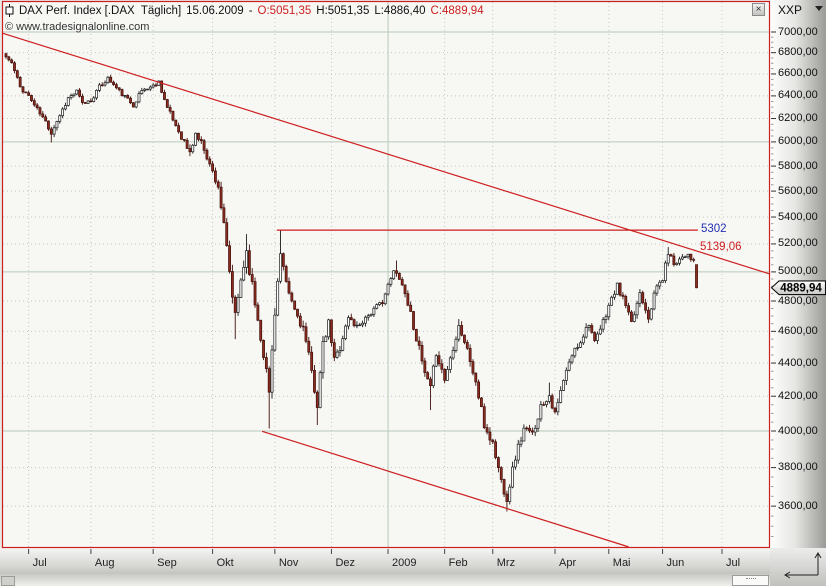 The width and height of the screenshot is (826, 586). Describe the element at coordinates (568, 563) in the screenshot. I see `month-label: Apr` at that location.